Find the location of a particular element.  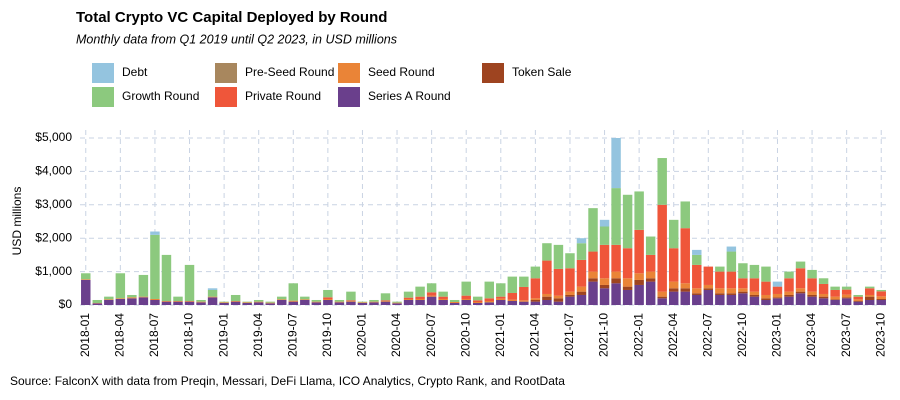

y-tick-label: $4,000 is located at coordinates (53, 171).